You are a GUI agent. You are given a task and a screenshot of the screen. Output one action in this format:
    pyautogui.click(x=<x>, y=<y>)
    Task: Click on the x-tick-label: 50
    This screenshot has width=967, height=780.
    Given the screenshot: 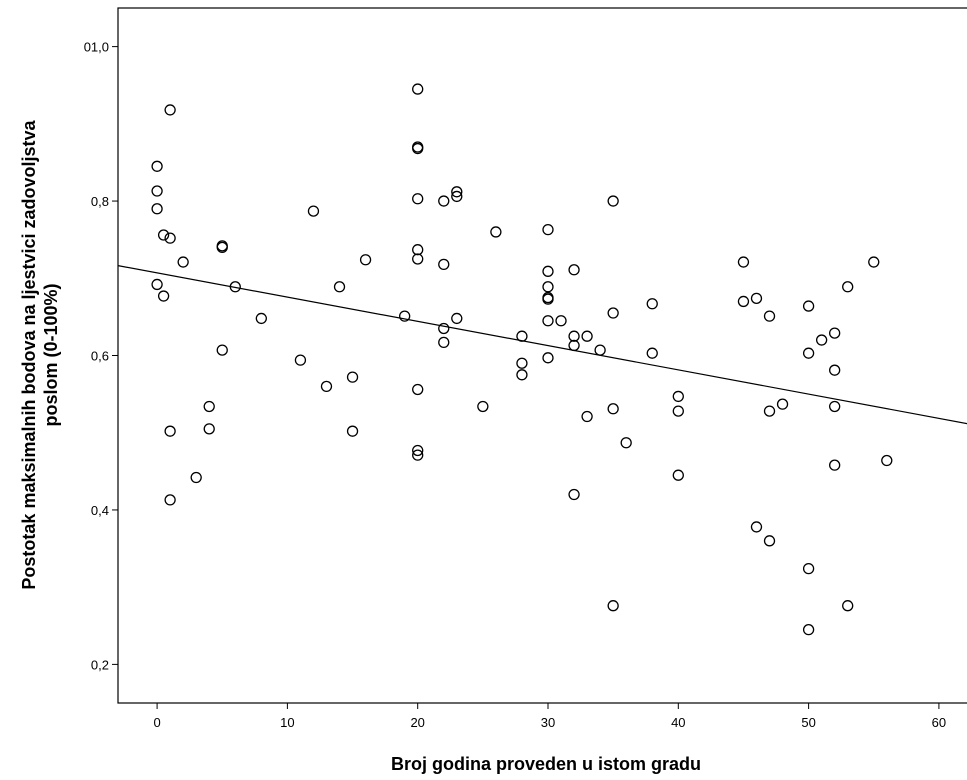 What is the action you would take?
    pyautogui.click(x=808, y=722)
    